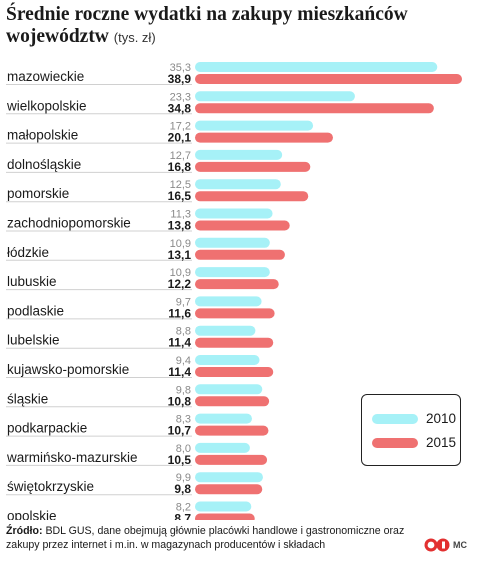  Describe the element at coordinates (232, 242) in the screenshot. I see `bar-2010-łódzkie` at that location.